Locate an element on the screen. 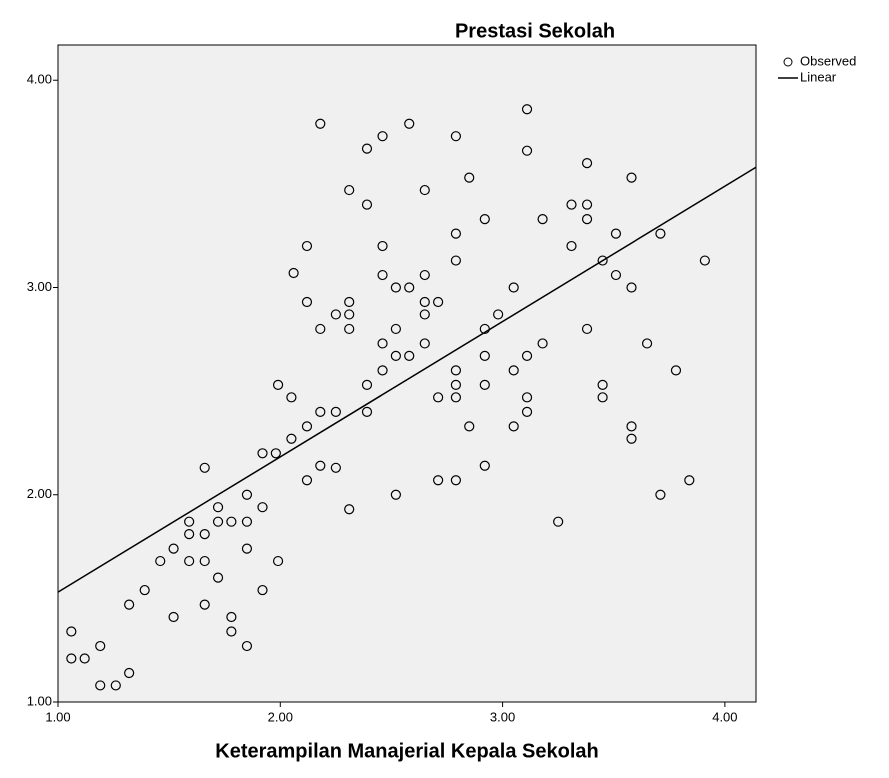 Image resolution: width=889 pixels, height=778 pixels. legend-label: Observed is located at coordinates (828, 60).